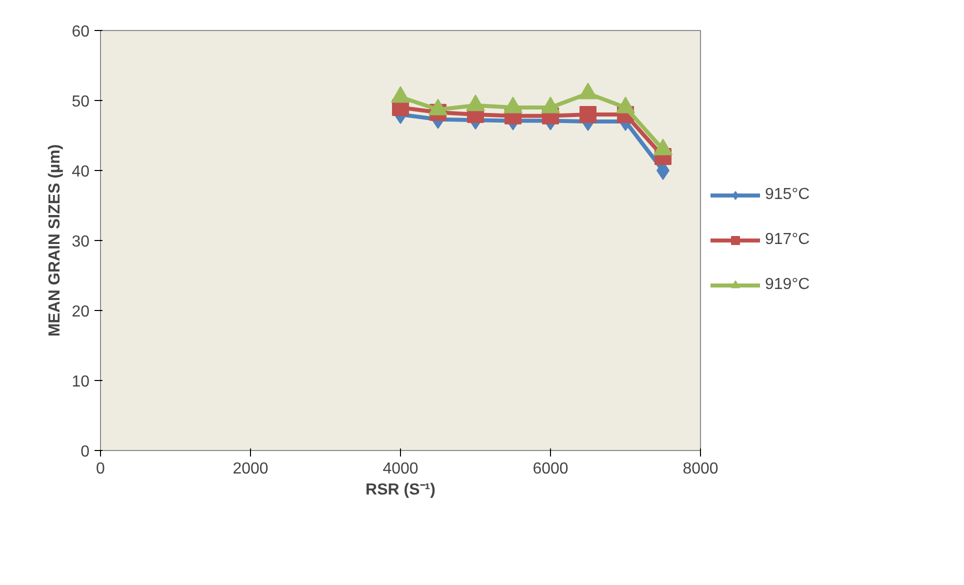  Describe the element at coordinates (101, 469) in the screenshot. I see `x-tick-label: 0` at that location.